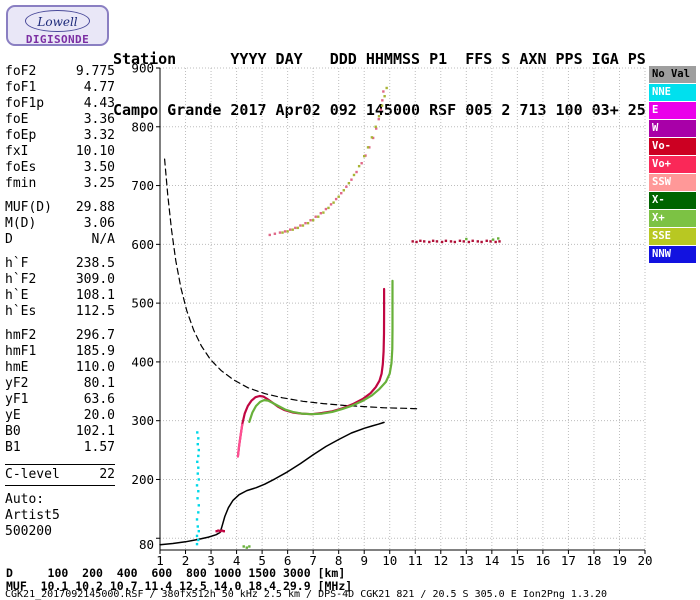 The height and width of the screenshot is (600, 700). Describe the element at coordinates (60, 72) in the screenshot. I see `param-fof2: foF2 9.775` at that location.